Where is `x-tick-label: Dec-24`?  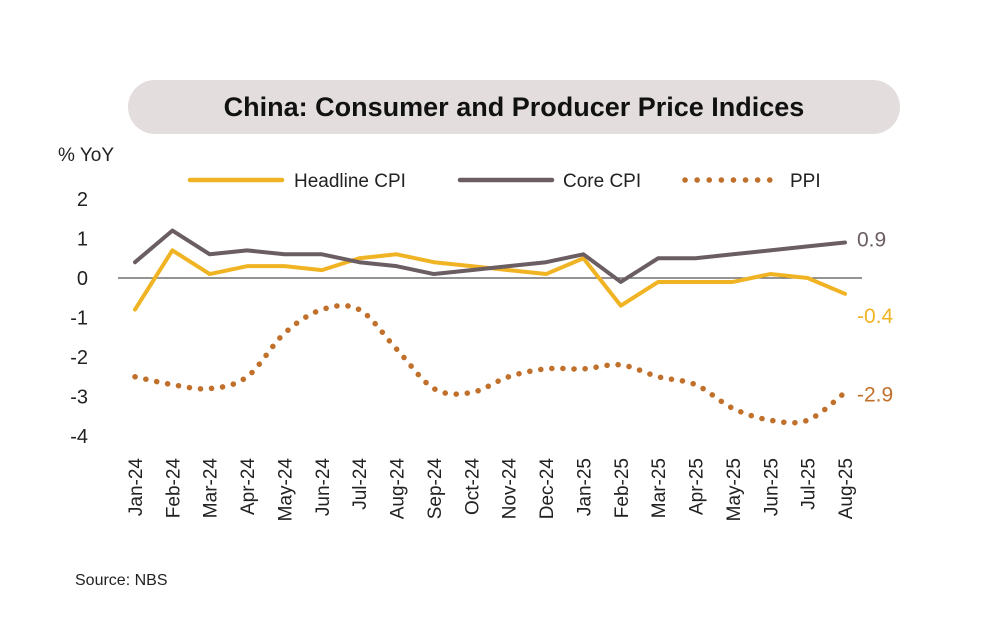 x-tick-label: Dec-24 is located at coordinates (547, 489).